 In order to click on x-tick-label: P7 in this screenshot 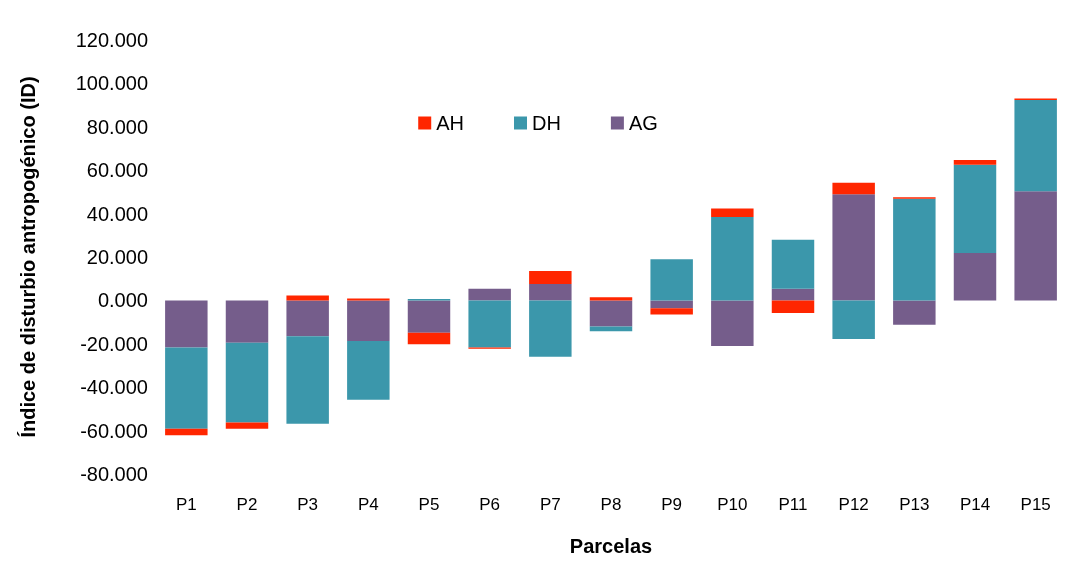, I will do `click(550, 504)`.